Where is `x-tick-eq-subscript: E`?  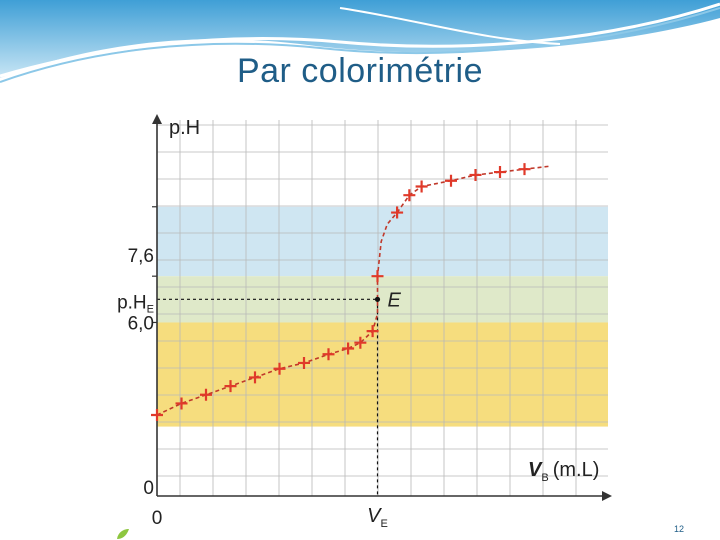 x-tick-eq-subscript: E is located at coordinates (384, 523).